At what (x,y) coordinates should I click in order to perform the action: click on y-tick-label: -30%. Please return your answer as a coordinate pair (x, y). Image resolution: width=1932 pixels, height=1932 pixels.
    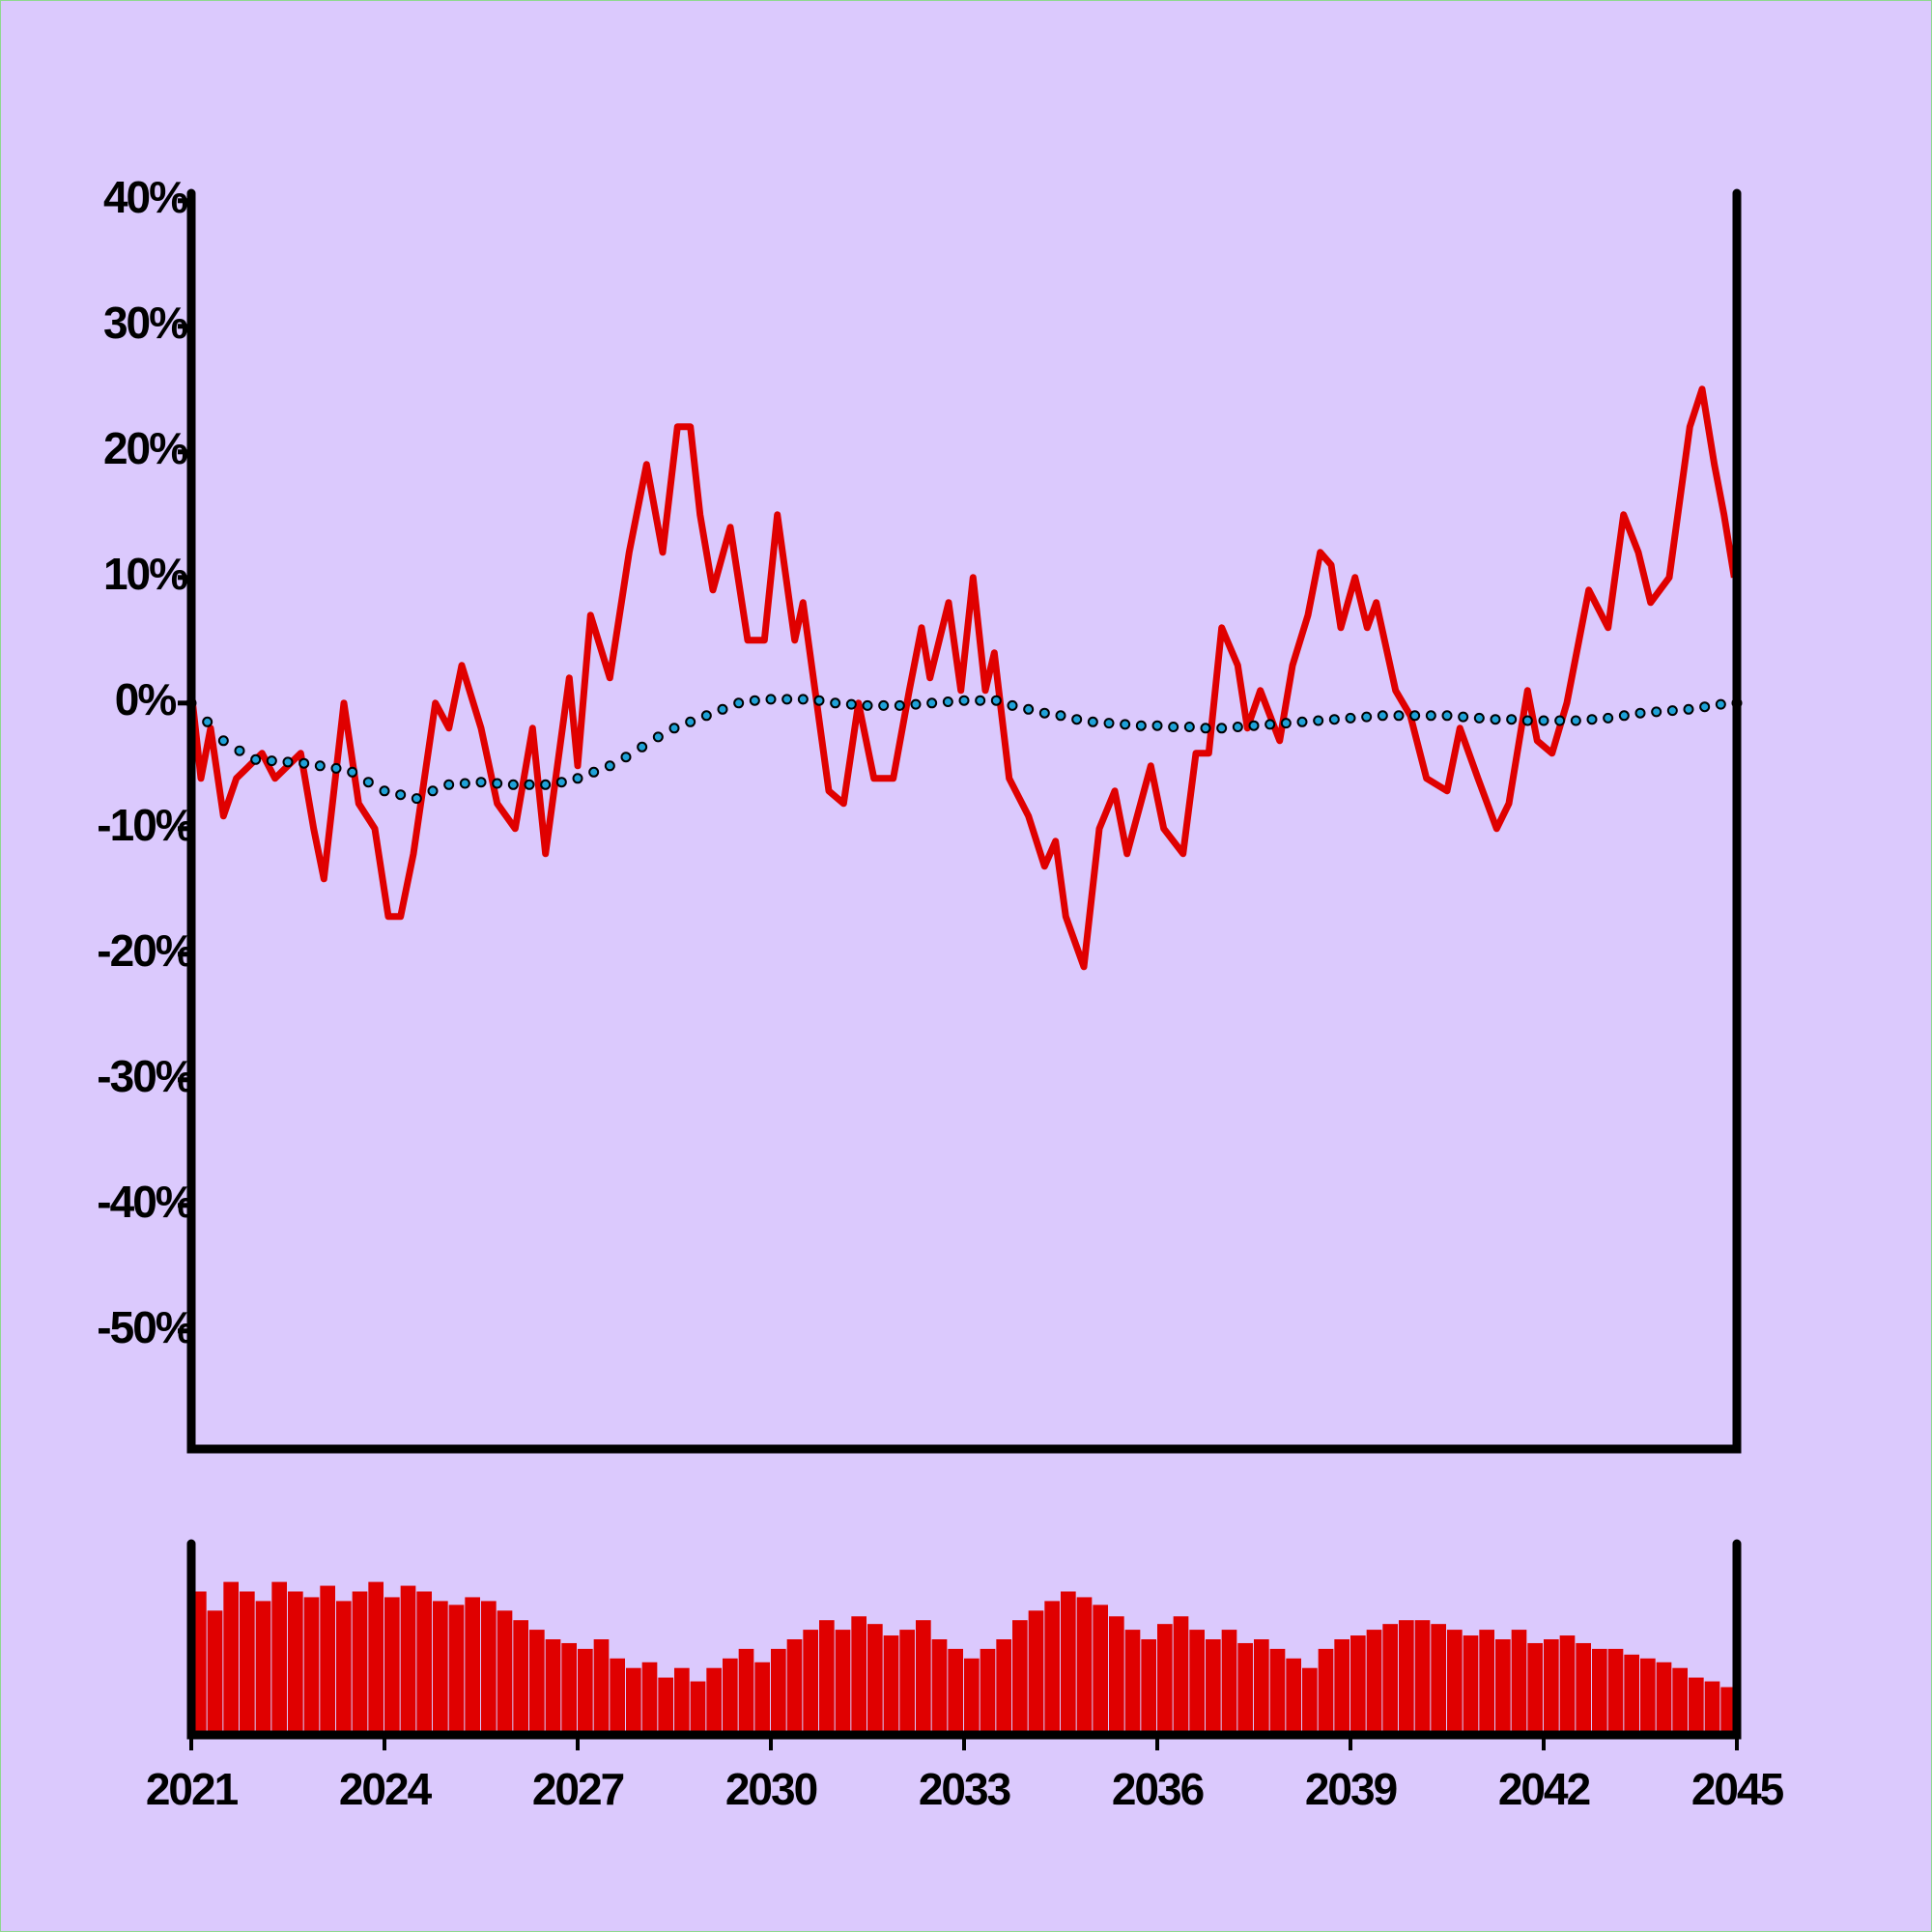
    Looking at the image, I should click on (145, 1076).